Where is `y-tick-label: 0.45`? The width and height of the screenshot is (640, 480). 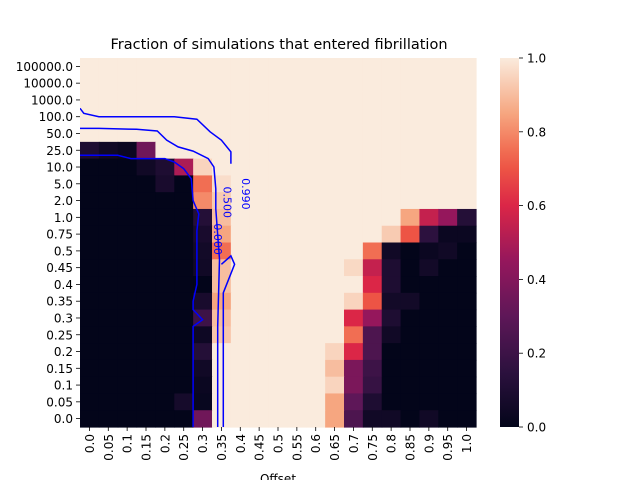
y-tick-label: 0.45 is located at coordinates (59, 268).